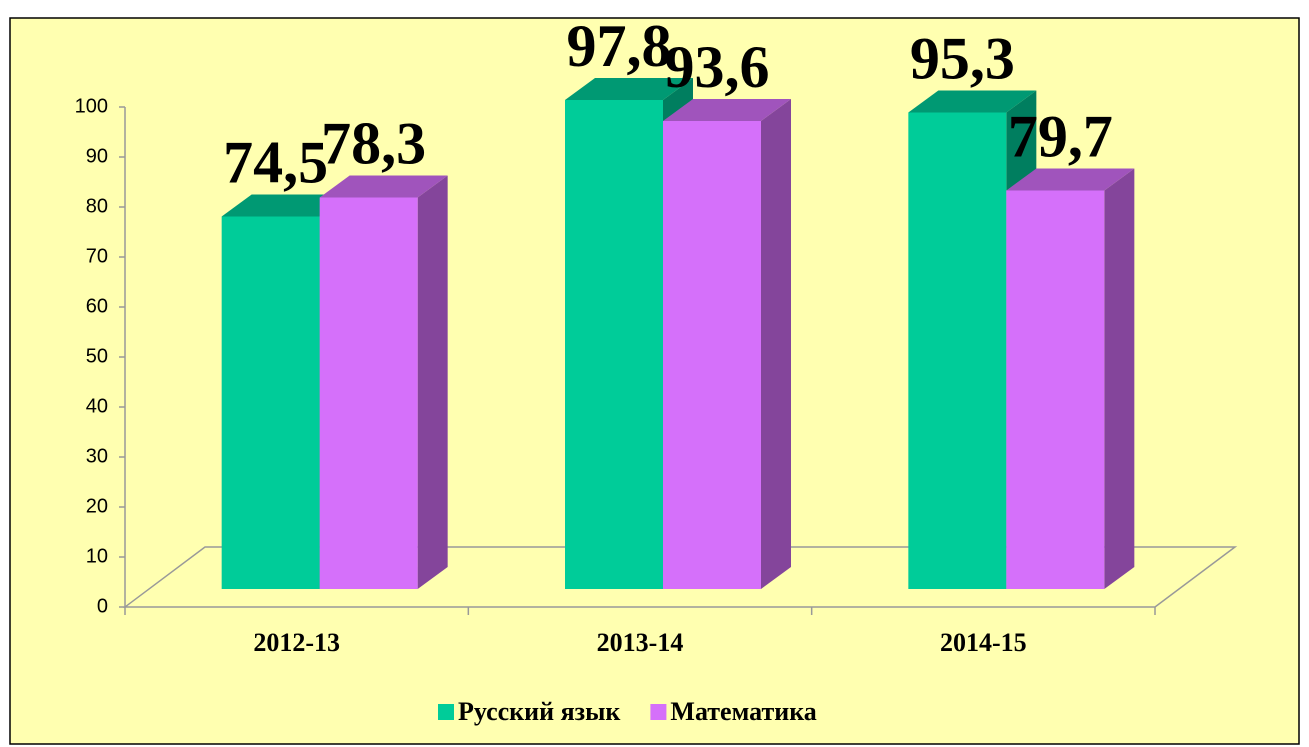 Image resolution: width=1309 pixels, height=747 pixels. What do you see at coordinates (983, 642) in the screenshot?
I see `x-tick-label: 2014-15` at bounding box center [983, 642].